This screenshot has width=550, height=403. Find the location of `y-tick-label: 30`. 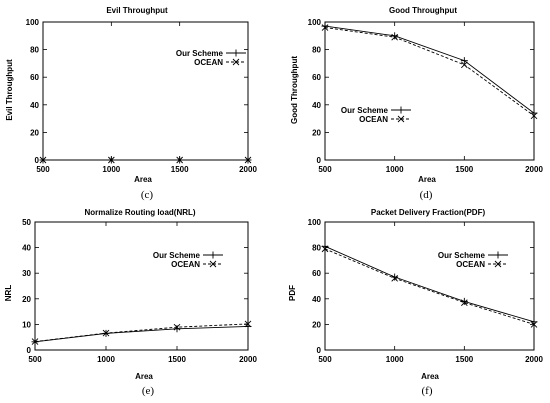

y-tick-label: 30 is located at coordinates (26, 273).